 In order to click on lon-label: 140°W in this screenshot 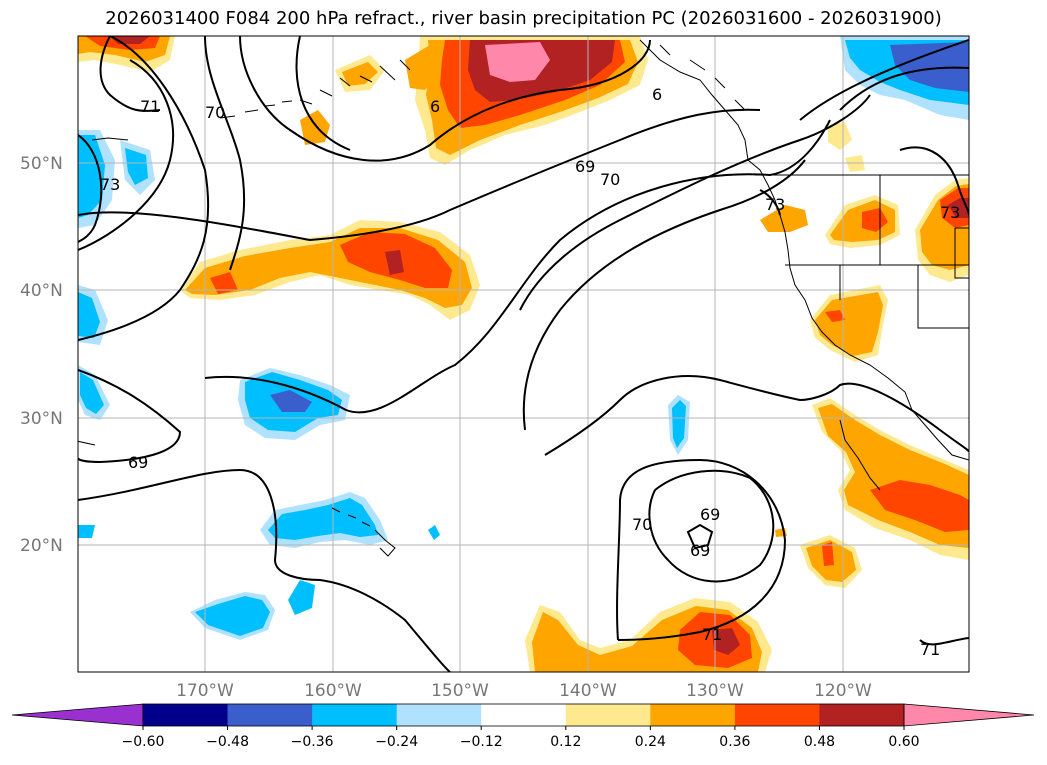, I will do `click(588, 691)`.